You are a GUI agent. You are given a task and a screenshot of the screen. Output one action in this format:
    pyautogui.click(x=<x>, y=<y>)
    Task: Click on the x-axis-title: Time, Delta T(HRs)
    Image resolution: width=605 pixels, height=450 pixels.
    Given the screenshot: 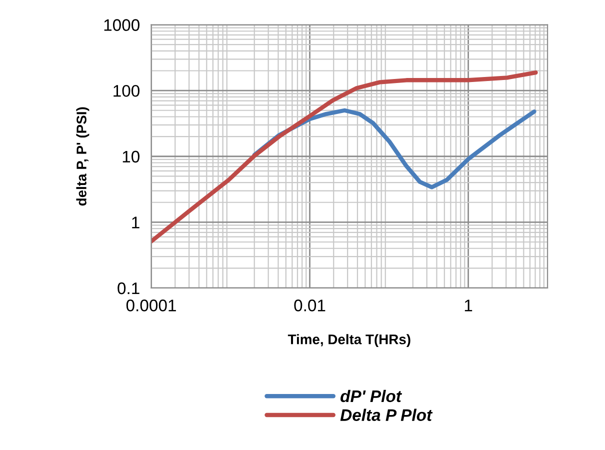 What is the action you would take?
    pyautogui.click(x=349, y=341)
    